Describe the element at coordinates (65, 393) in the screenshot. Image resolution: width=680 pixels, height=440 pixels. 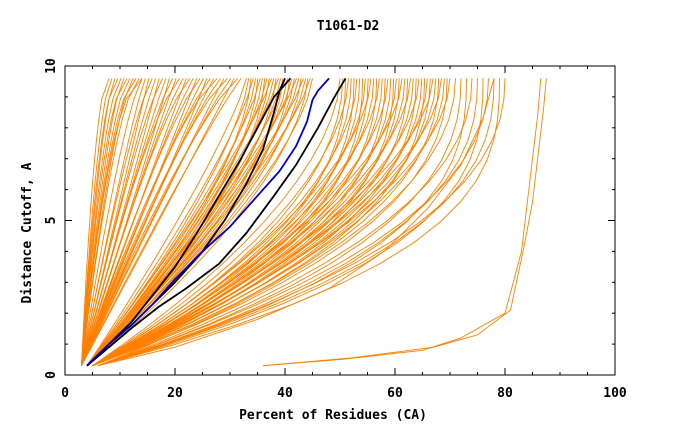
I see `x-tick-label: 0` at that location.